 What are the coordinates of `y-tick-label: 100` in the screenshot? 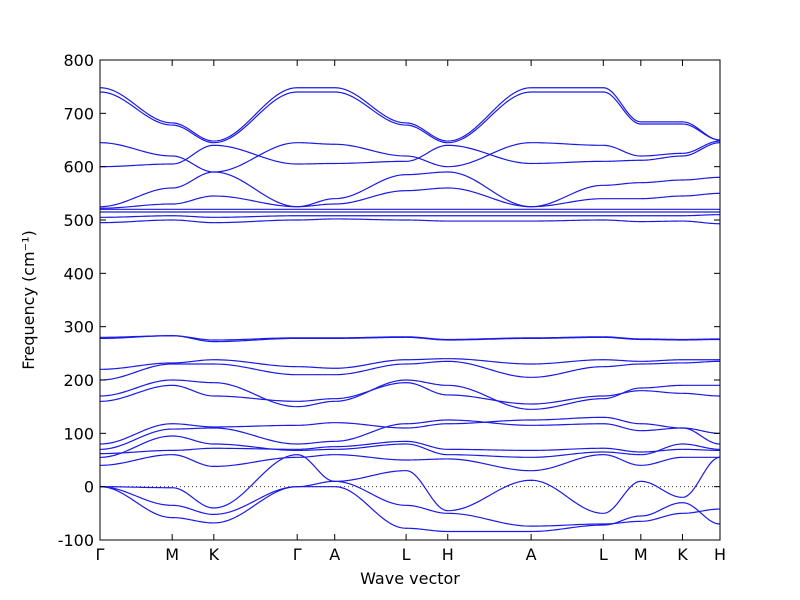 It's located at (78, 433).